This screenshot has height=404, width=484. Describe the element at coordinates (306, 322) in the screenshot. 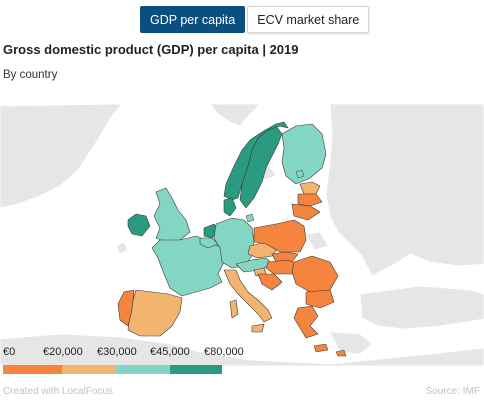

I see `greece` at that location.